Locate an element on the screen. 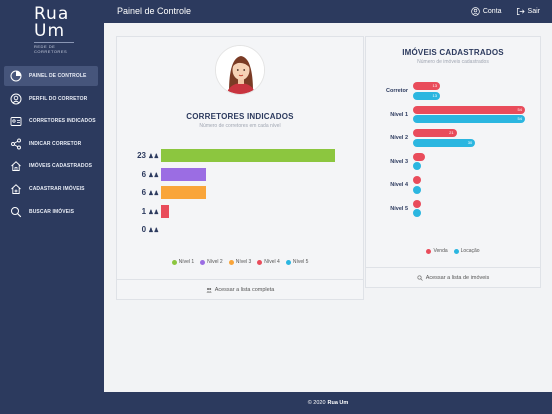 This screenshot has width=552, height=414. bar-locacao: 30 is located at coordinates (444, 142).